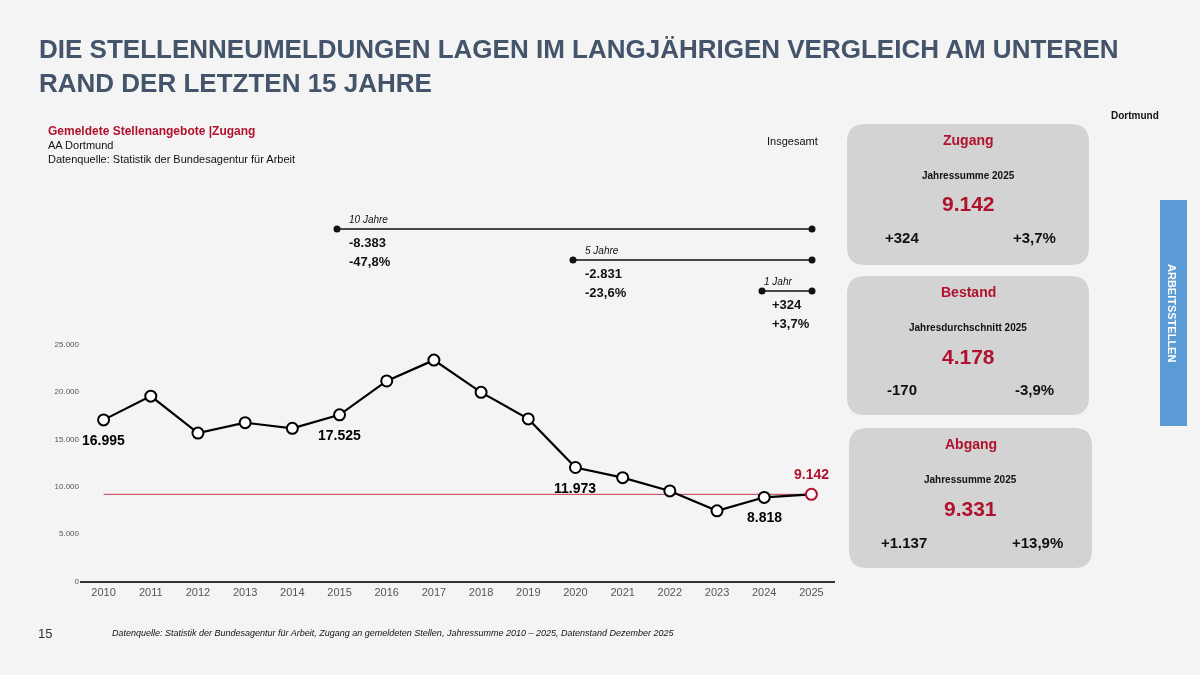  I want to click on text: Dortmund, so click(1135, 115).